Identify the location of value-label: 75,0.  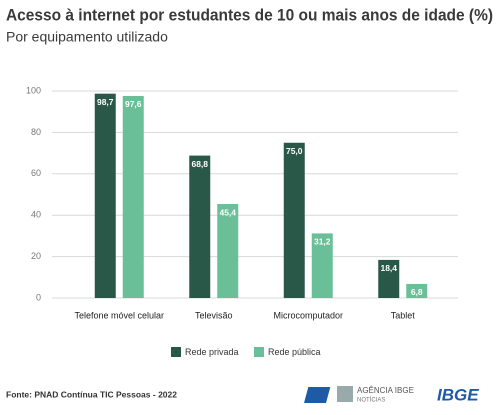
(294, 151).